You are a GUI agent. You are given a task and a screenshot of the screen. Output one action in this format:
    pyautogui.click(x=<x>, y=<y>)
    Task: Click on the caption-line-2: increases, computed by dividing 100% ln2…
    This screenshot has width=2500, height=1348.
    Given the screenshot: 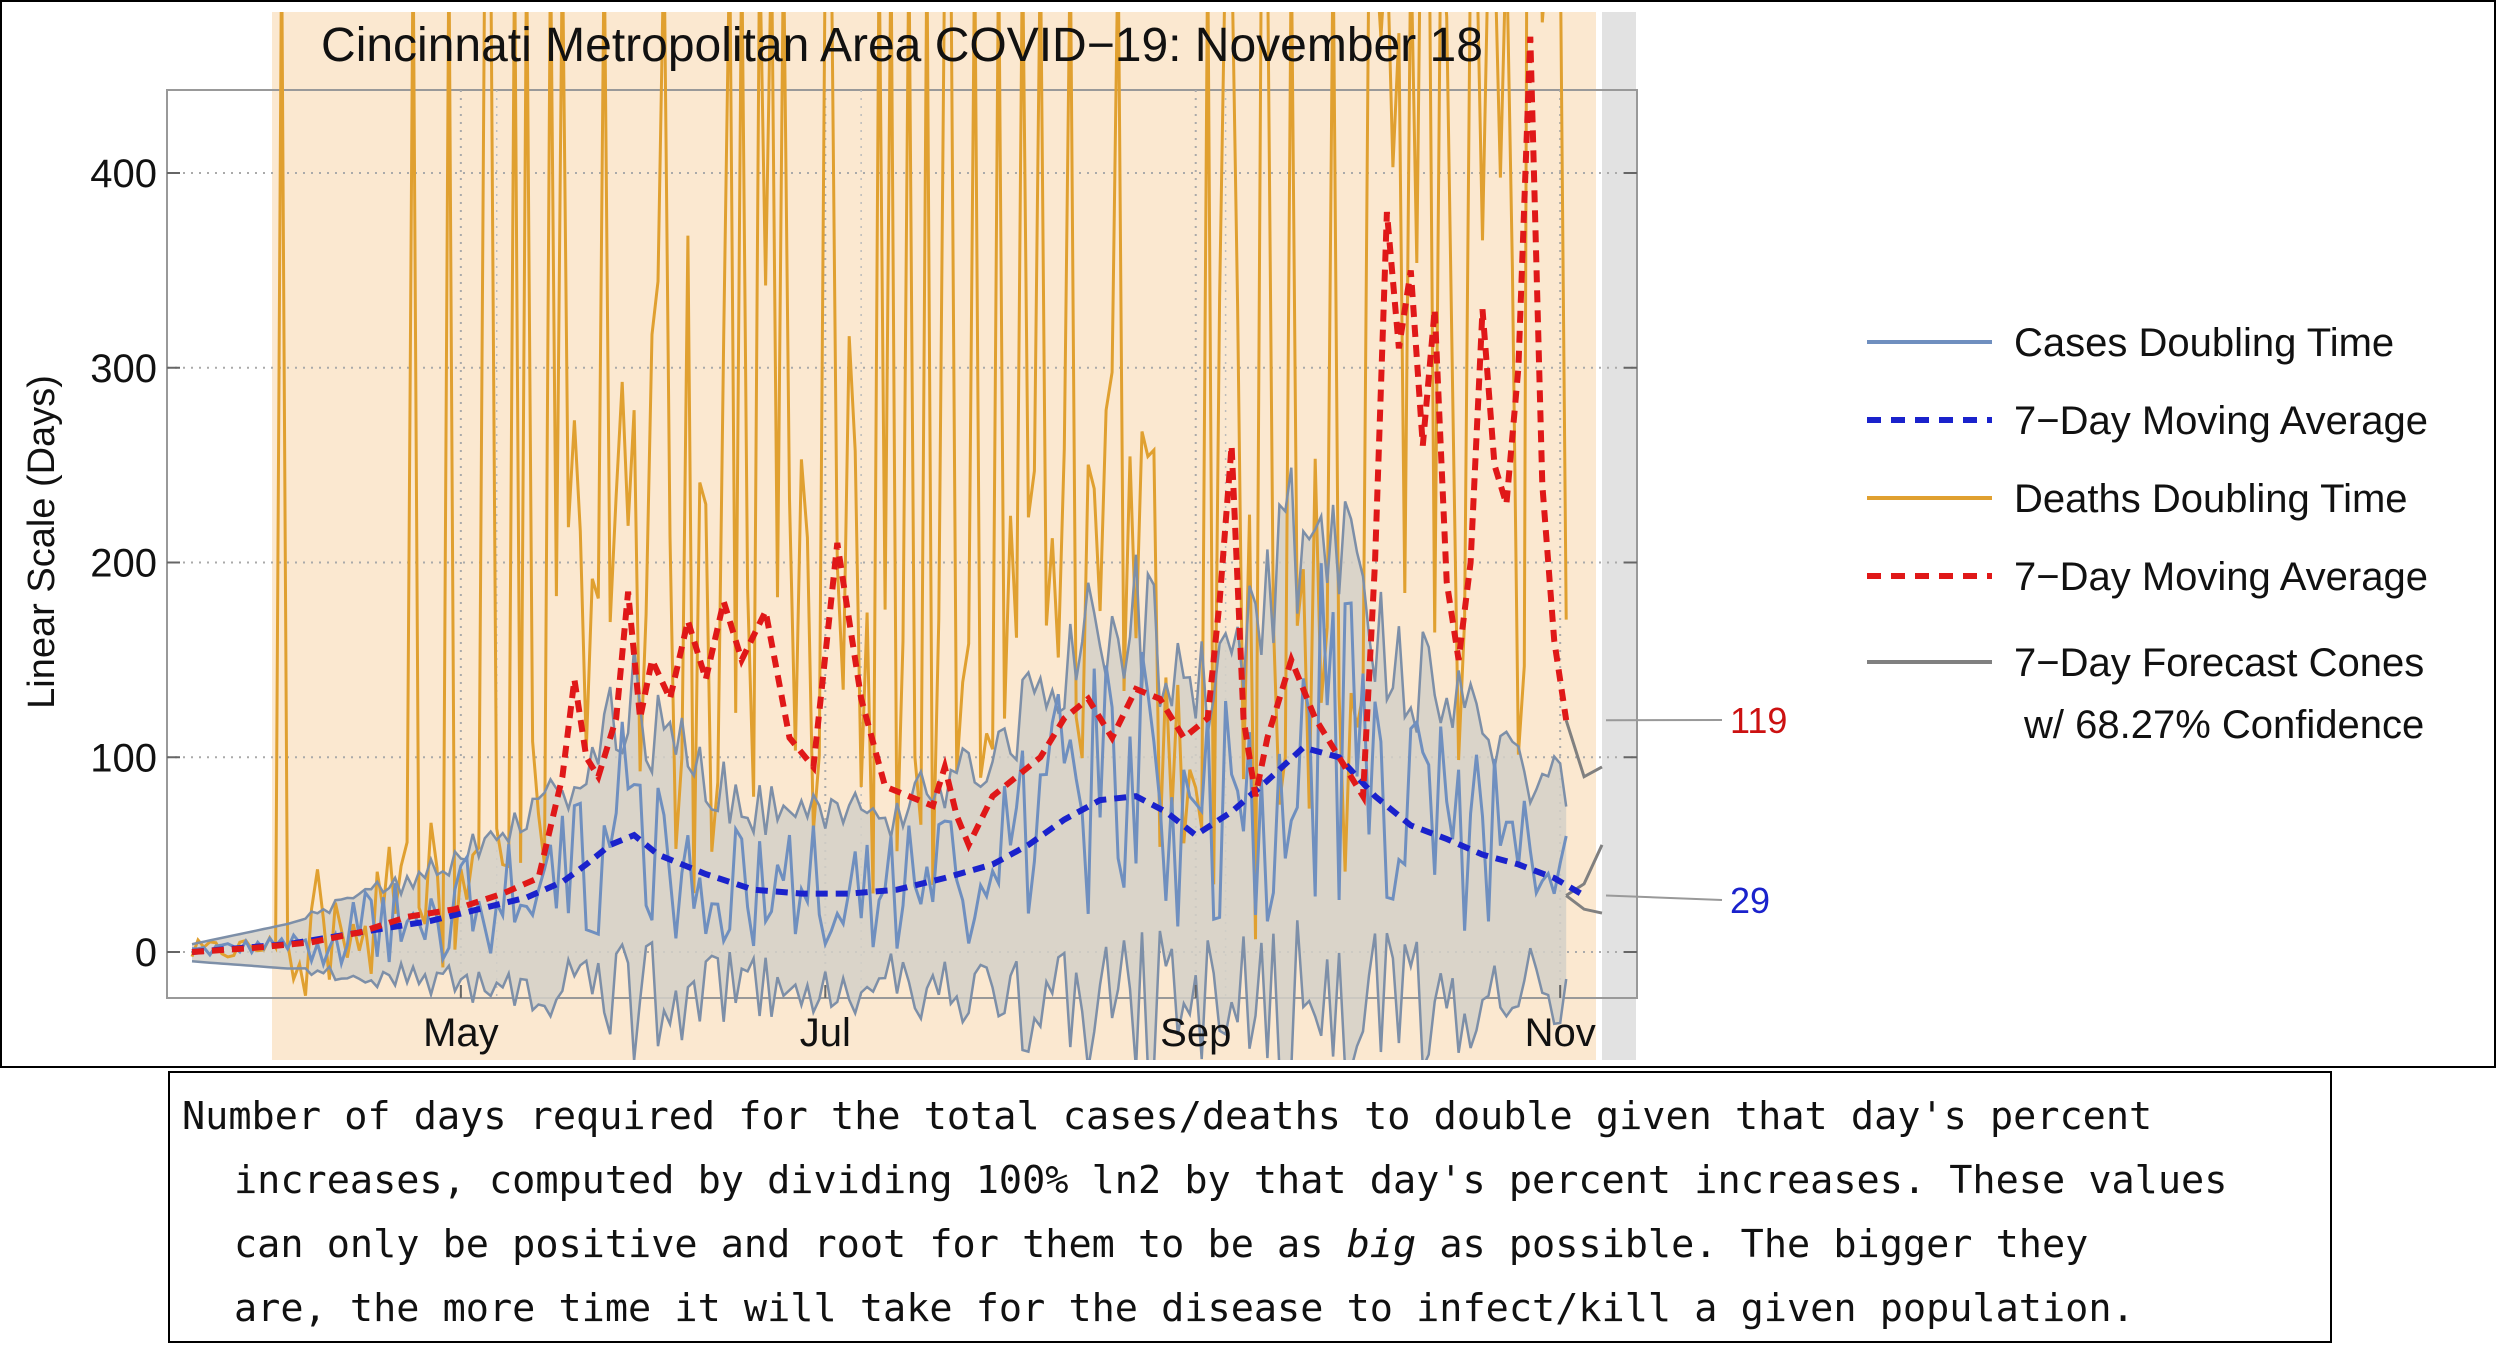 What is the action you would take?
    pyautogui.click(x=1231, y=1180)
    